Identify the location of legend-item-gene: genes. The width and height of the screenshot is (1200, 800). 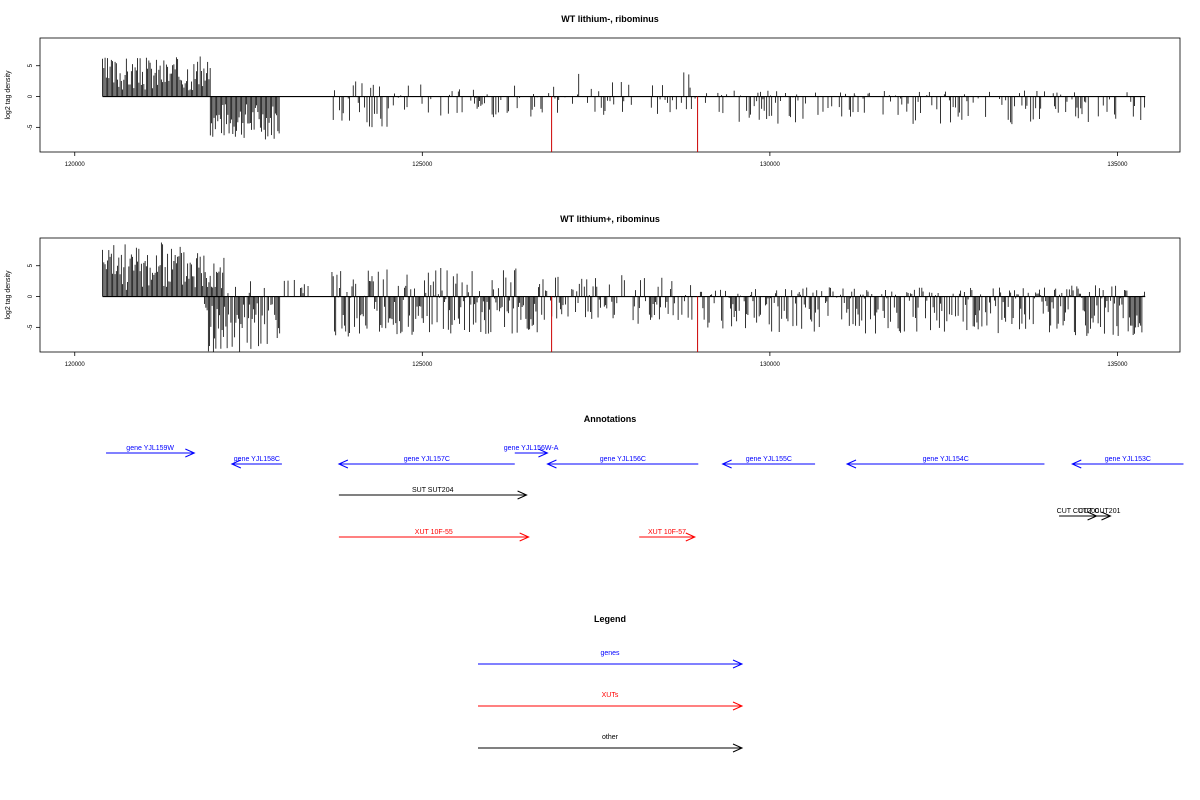
(611, 659).